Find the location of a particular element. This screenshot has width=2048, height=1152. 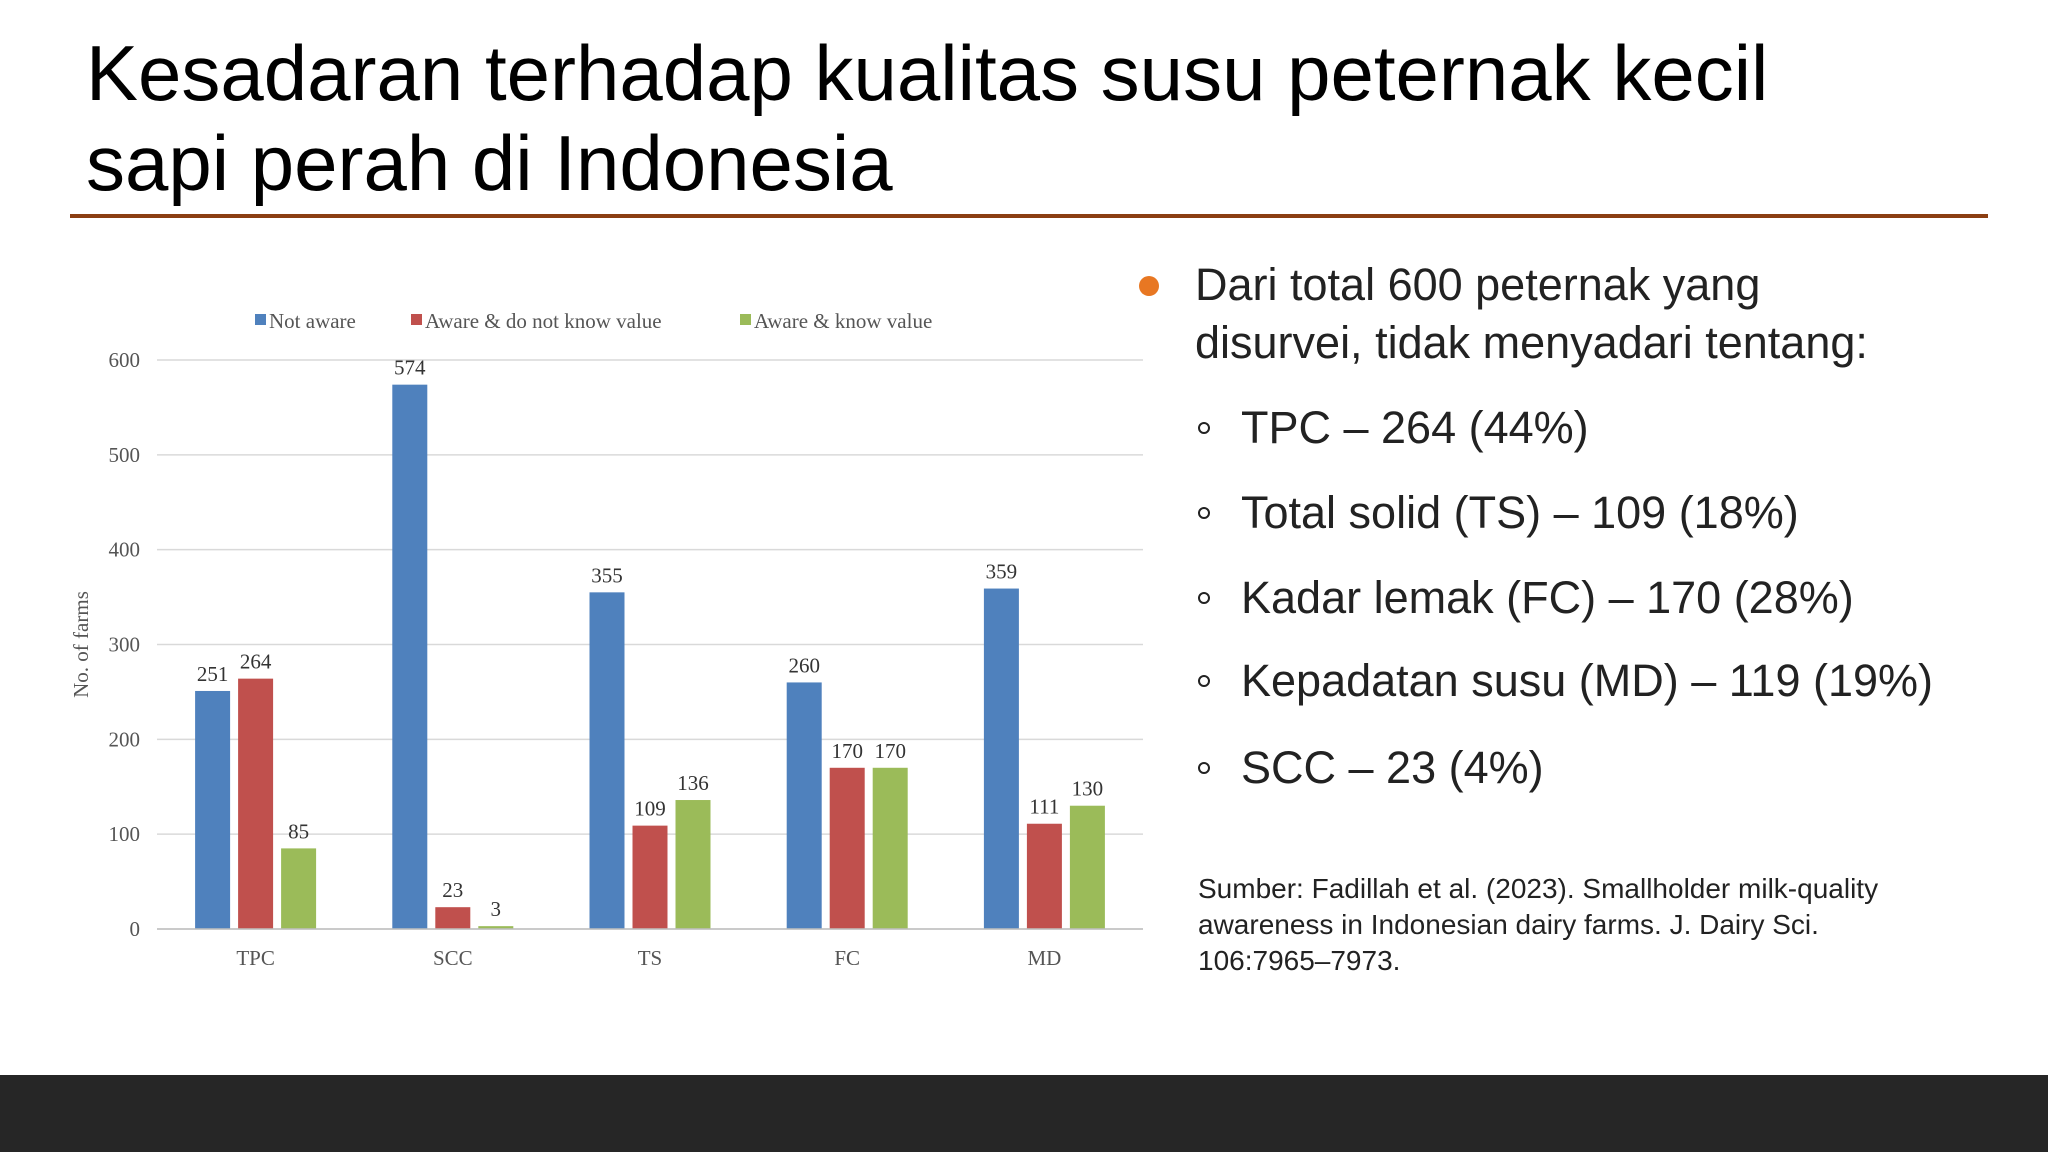

y-tick-label: 400 is located at coordinates (125, 550).